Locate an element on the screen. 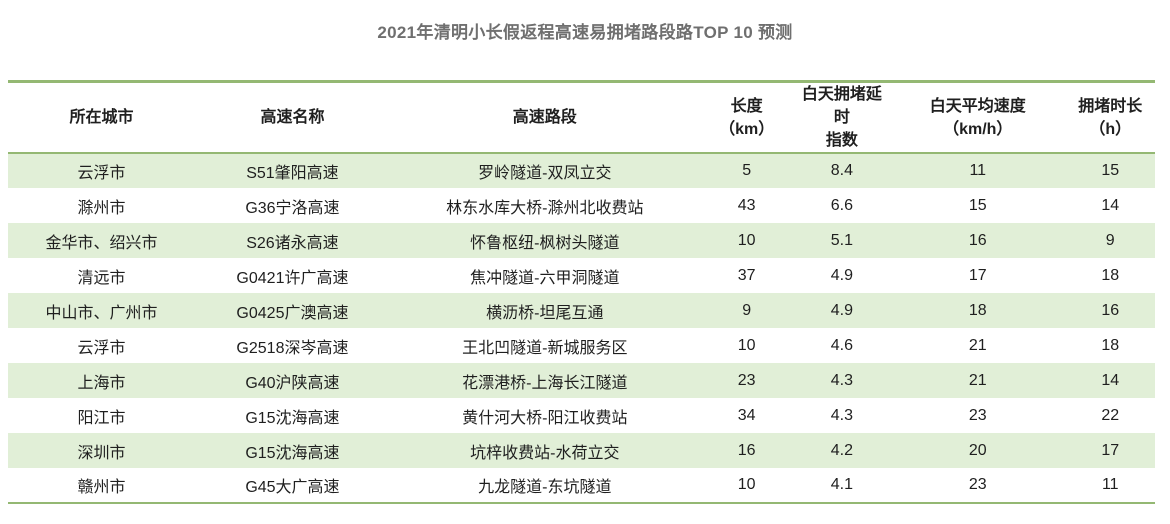 This screenshot has height=524, width=1170. column-header-highway: 高速名称 is located at coordinates (292, 117).